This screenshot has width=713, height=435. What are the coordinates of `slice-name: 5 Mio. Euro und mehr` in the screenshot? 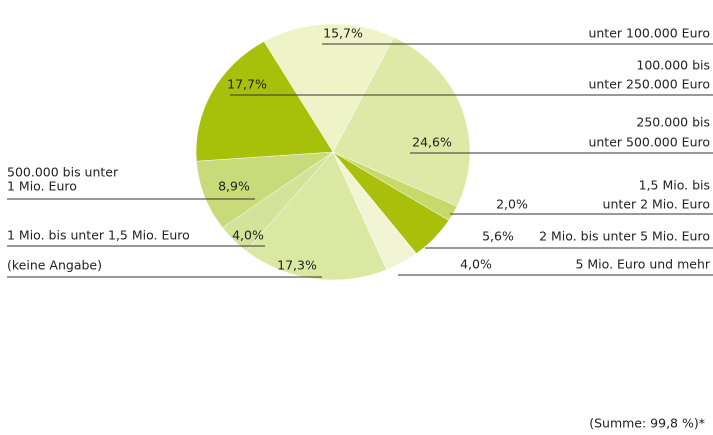 It's located at (642, 264).